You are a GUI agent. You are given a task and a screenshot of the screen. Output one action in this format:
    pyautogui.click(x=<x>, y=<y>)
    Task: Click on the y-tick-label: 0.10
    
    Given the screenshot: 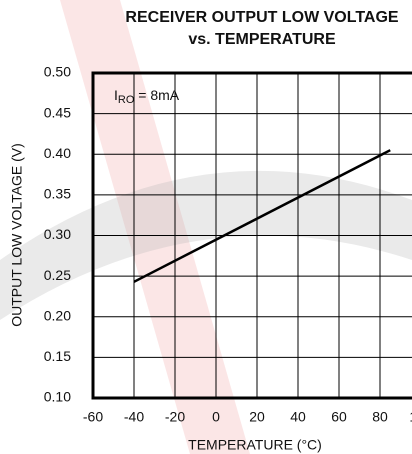 What is the action you would take?
    pyautogui.click(x=57, y=397)
    